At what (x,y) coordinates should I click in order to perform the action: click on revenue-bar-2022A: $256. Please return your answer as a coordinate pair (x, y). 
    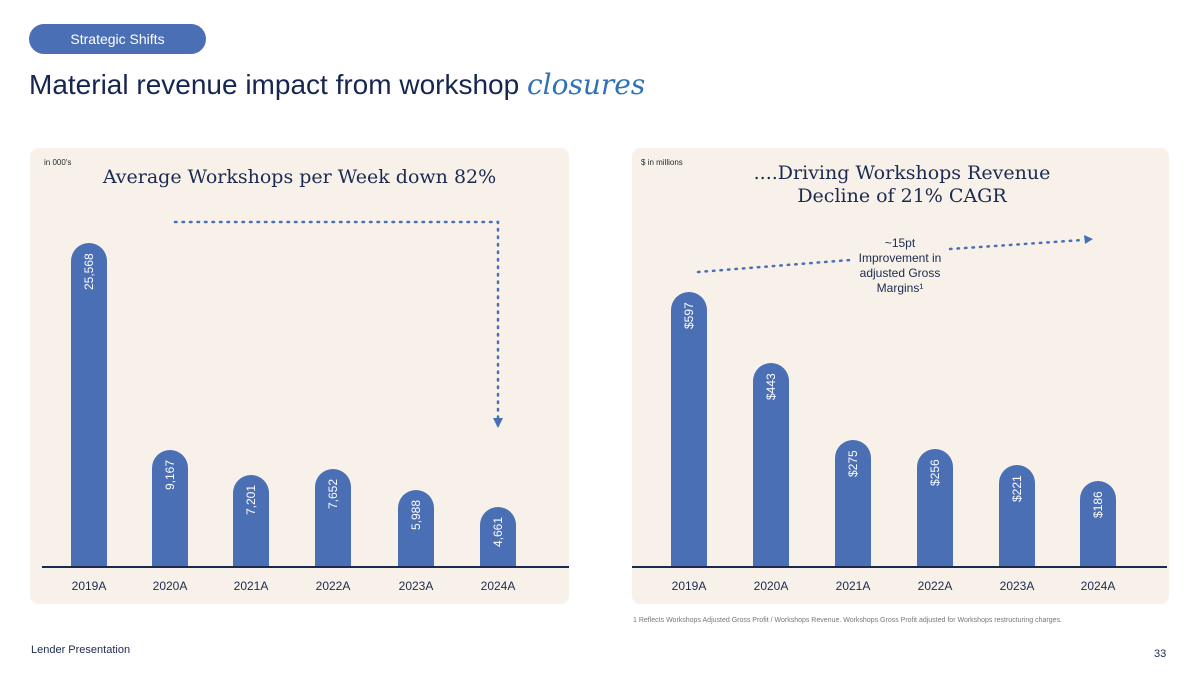
    Looking at the image, I should click on (935, 507).